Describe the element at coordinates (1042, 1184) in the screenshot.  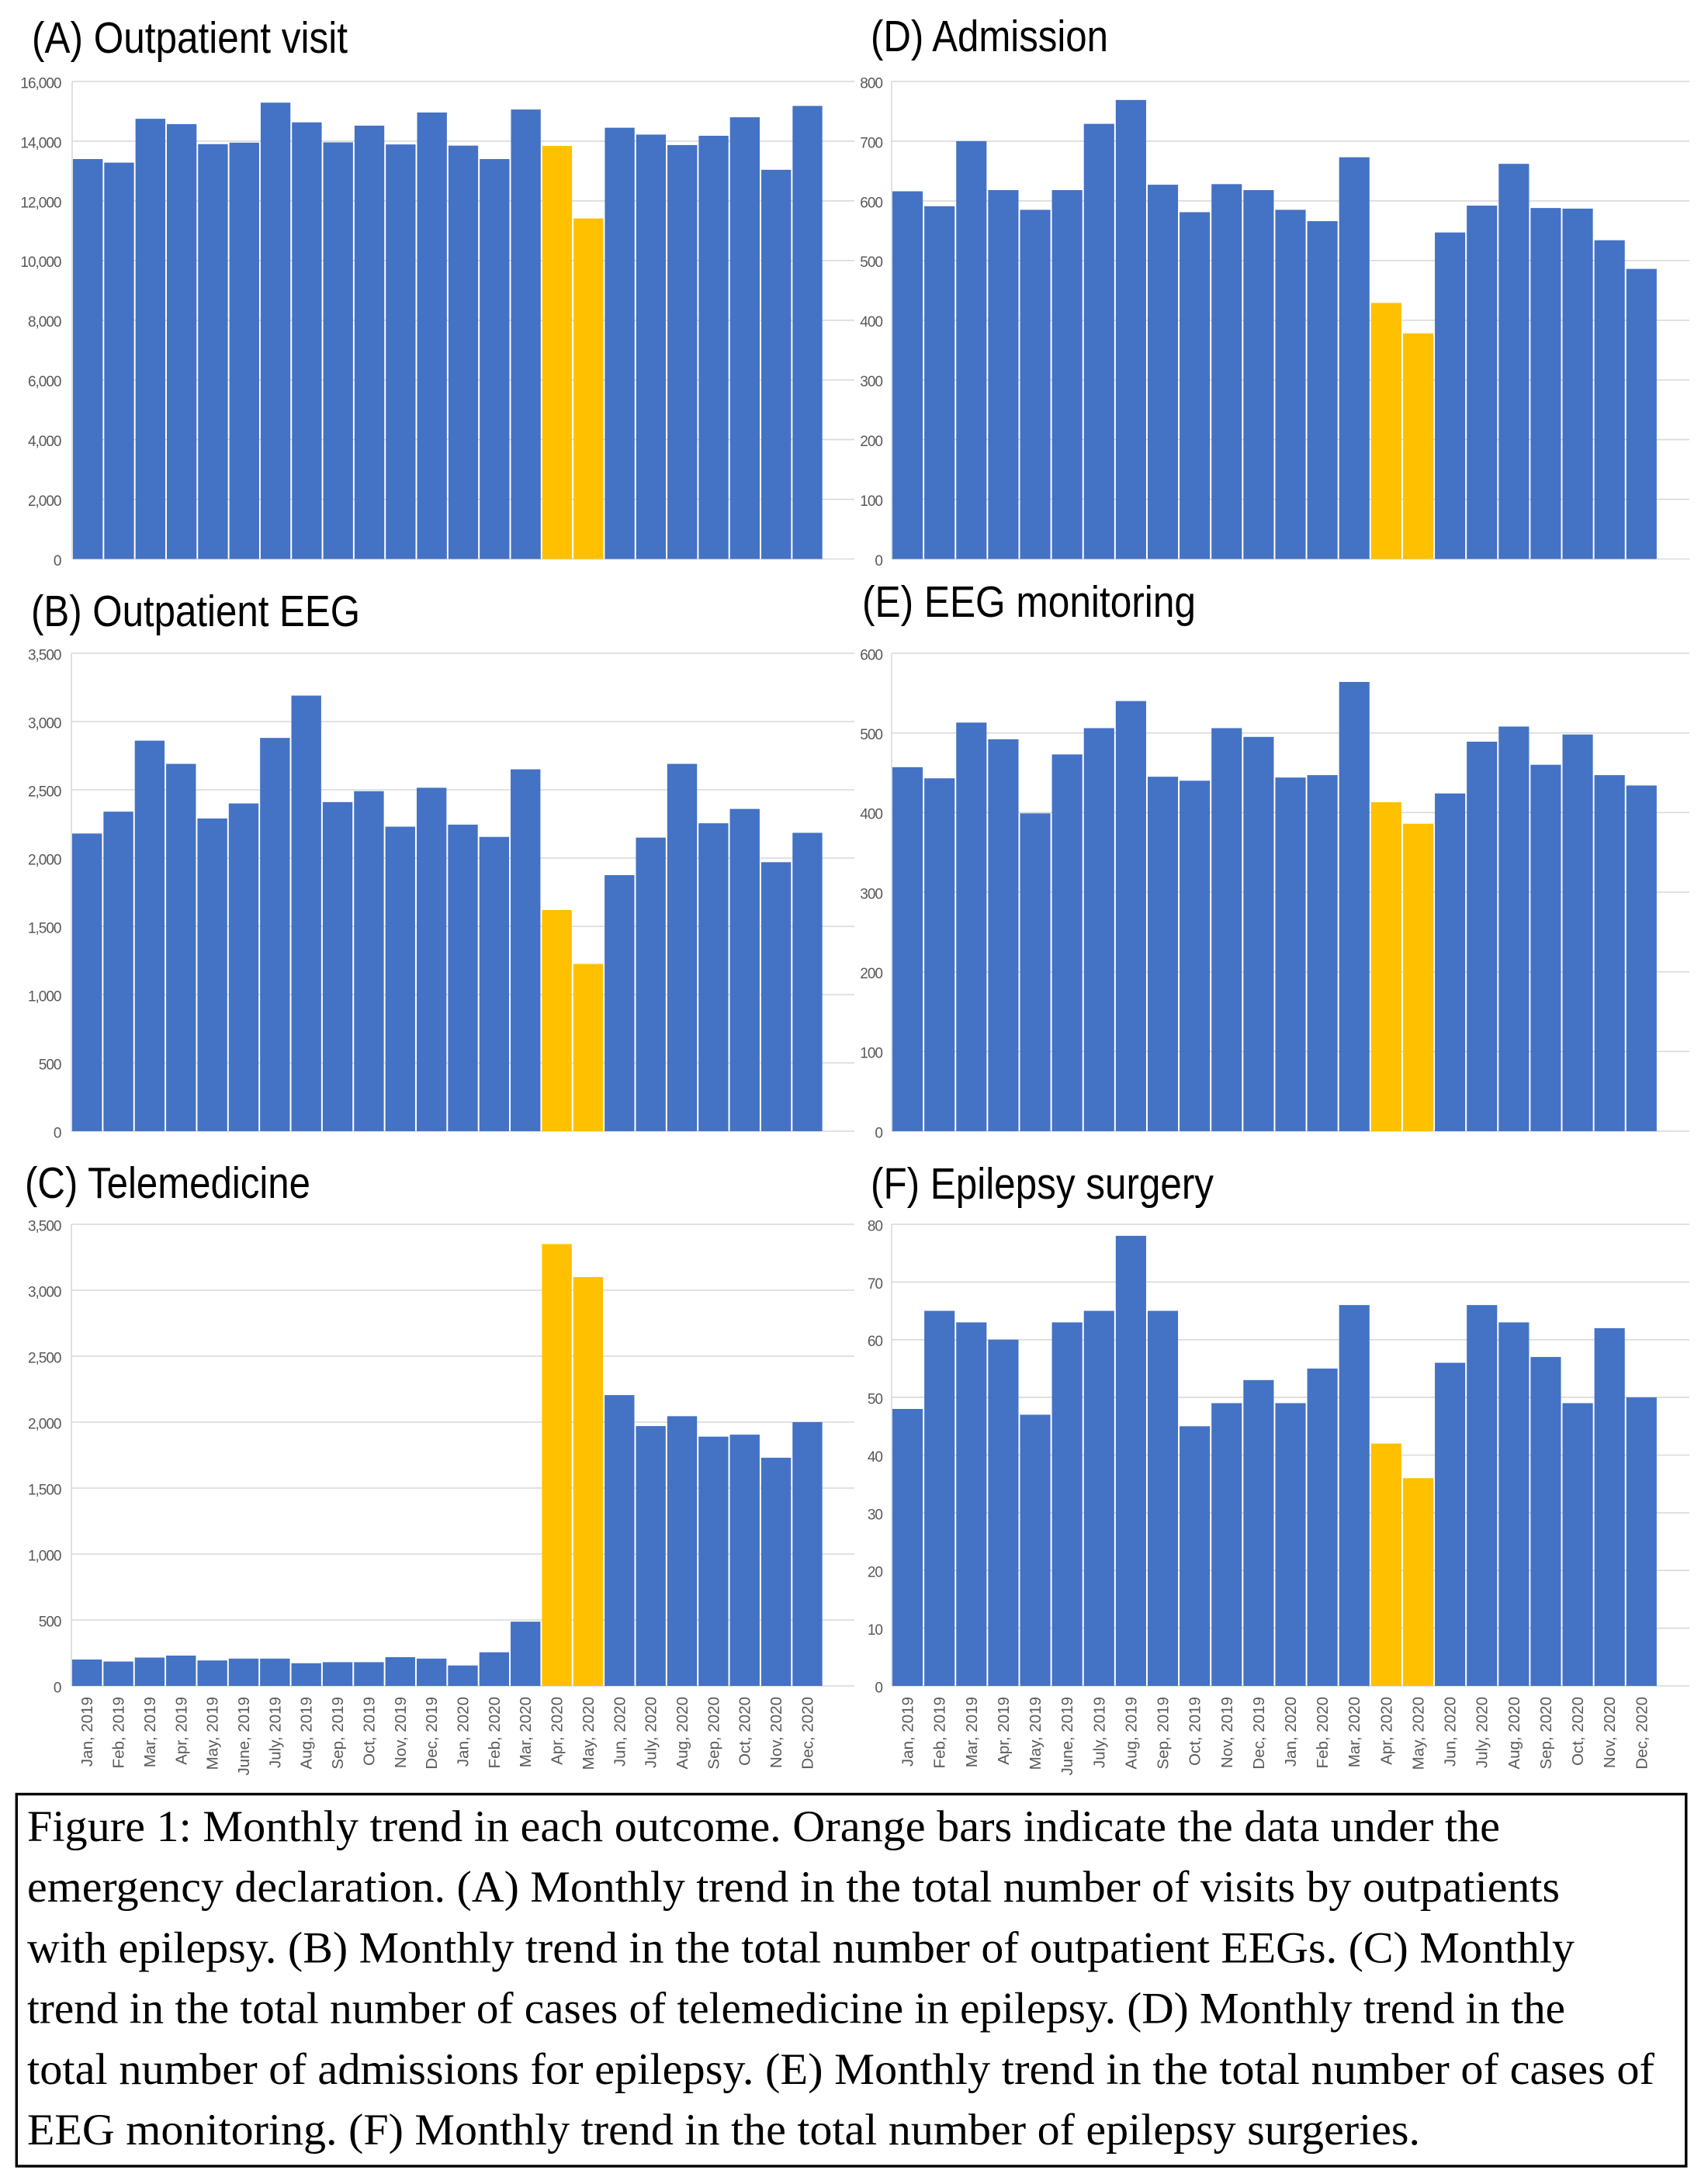
I see `svg-text: (F) Epilepsy surgery` at that location.